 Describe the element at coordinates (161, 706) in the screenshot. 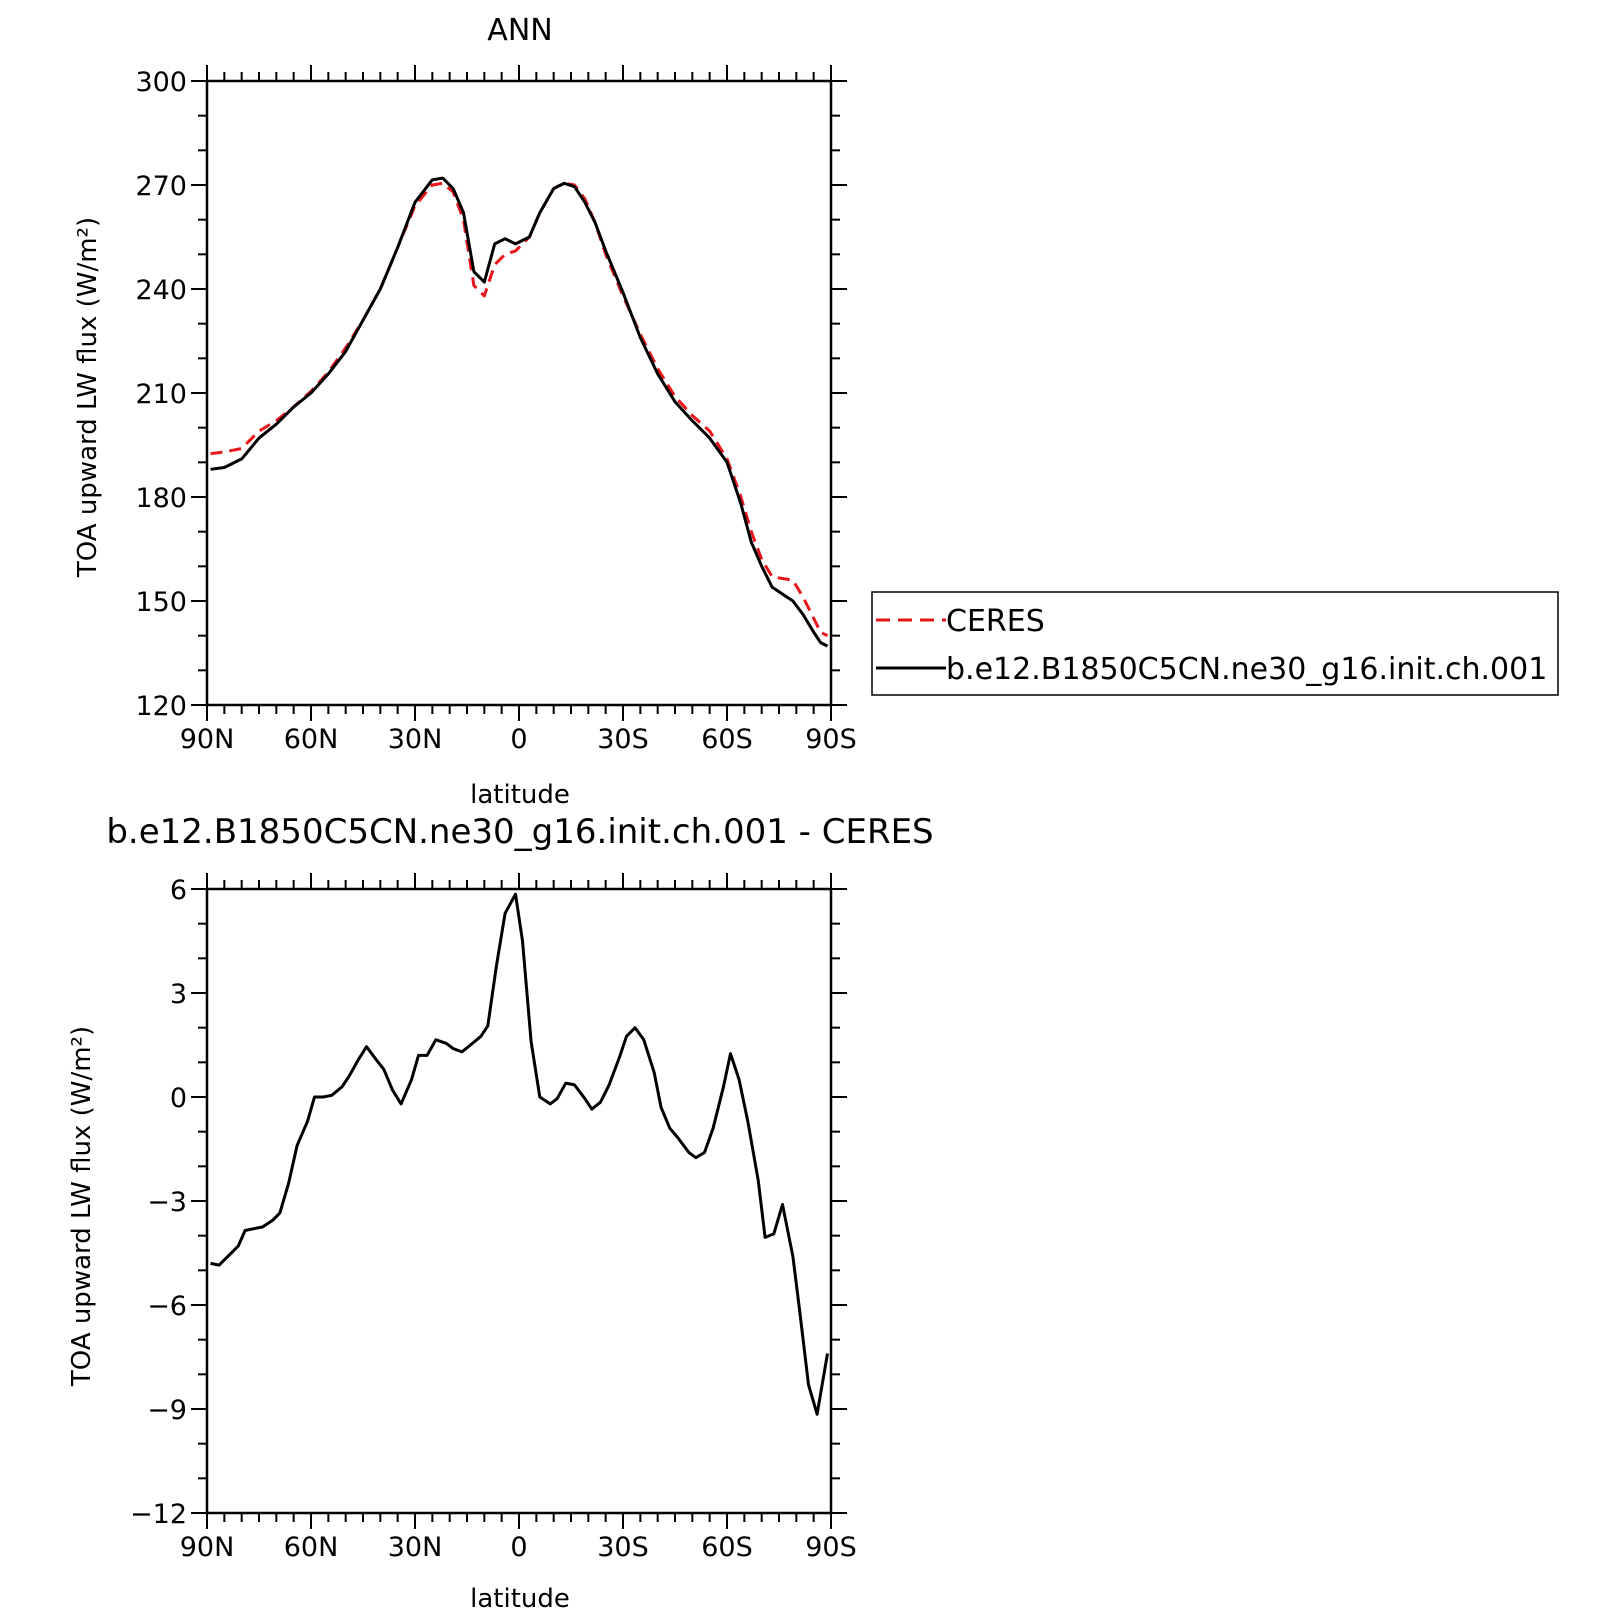

I see `y-tick-label: 120` at that location.